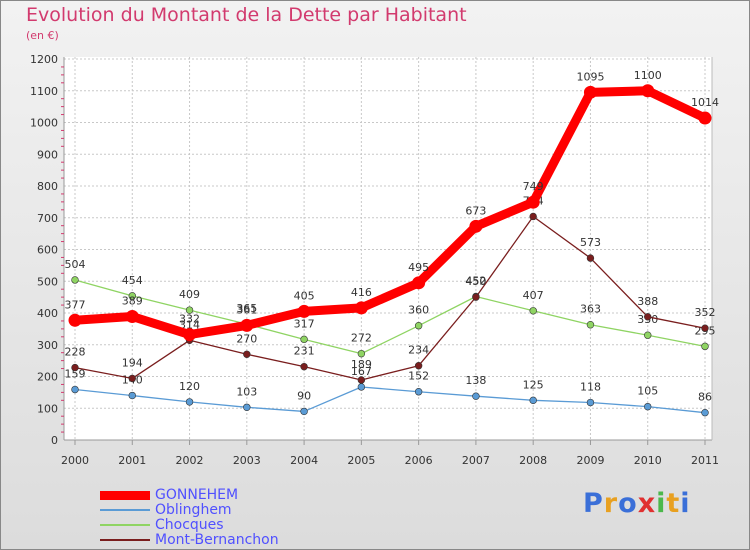  Describe the element at coordinates (189, 525) in the screenshot. I see `legend-label-chocques: Chocques` at that location.